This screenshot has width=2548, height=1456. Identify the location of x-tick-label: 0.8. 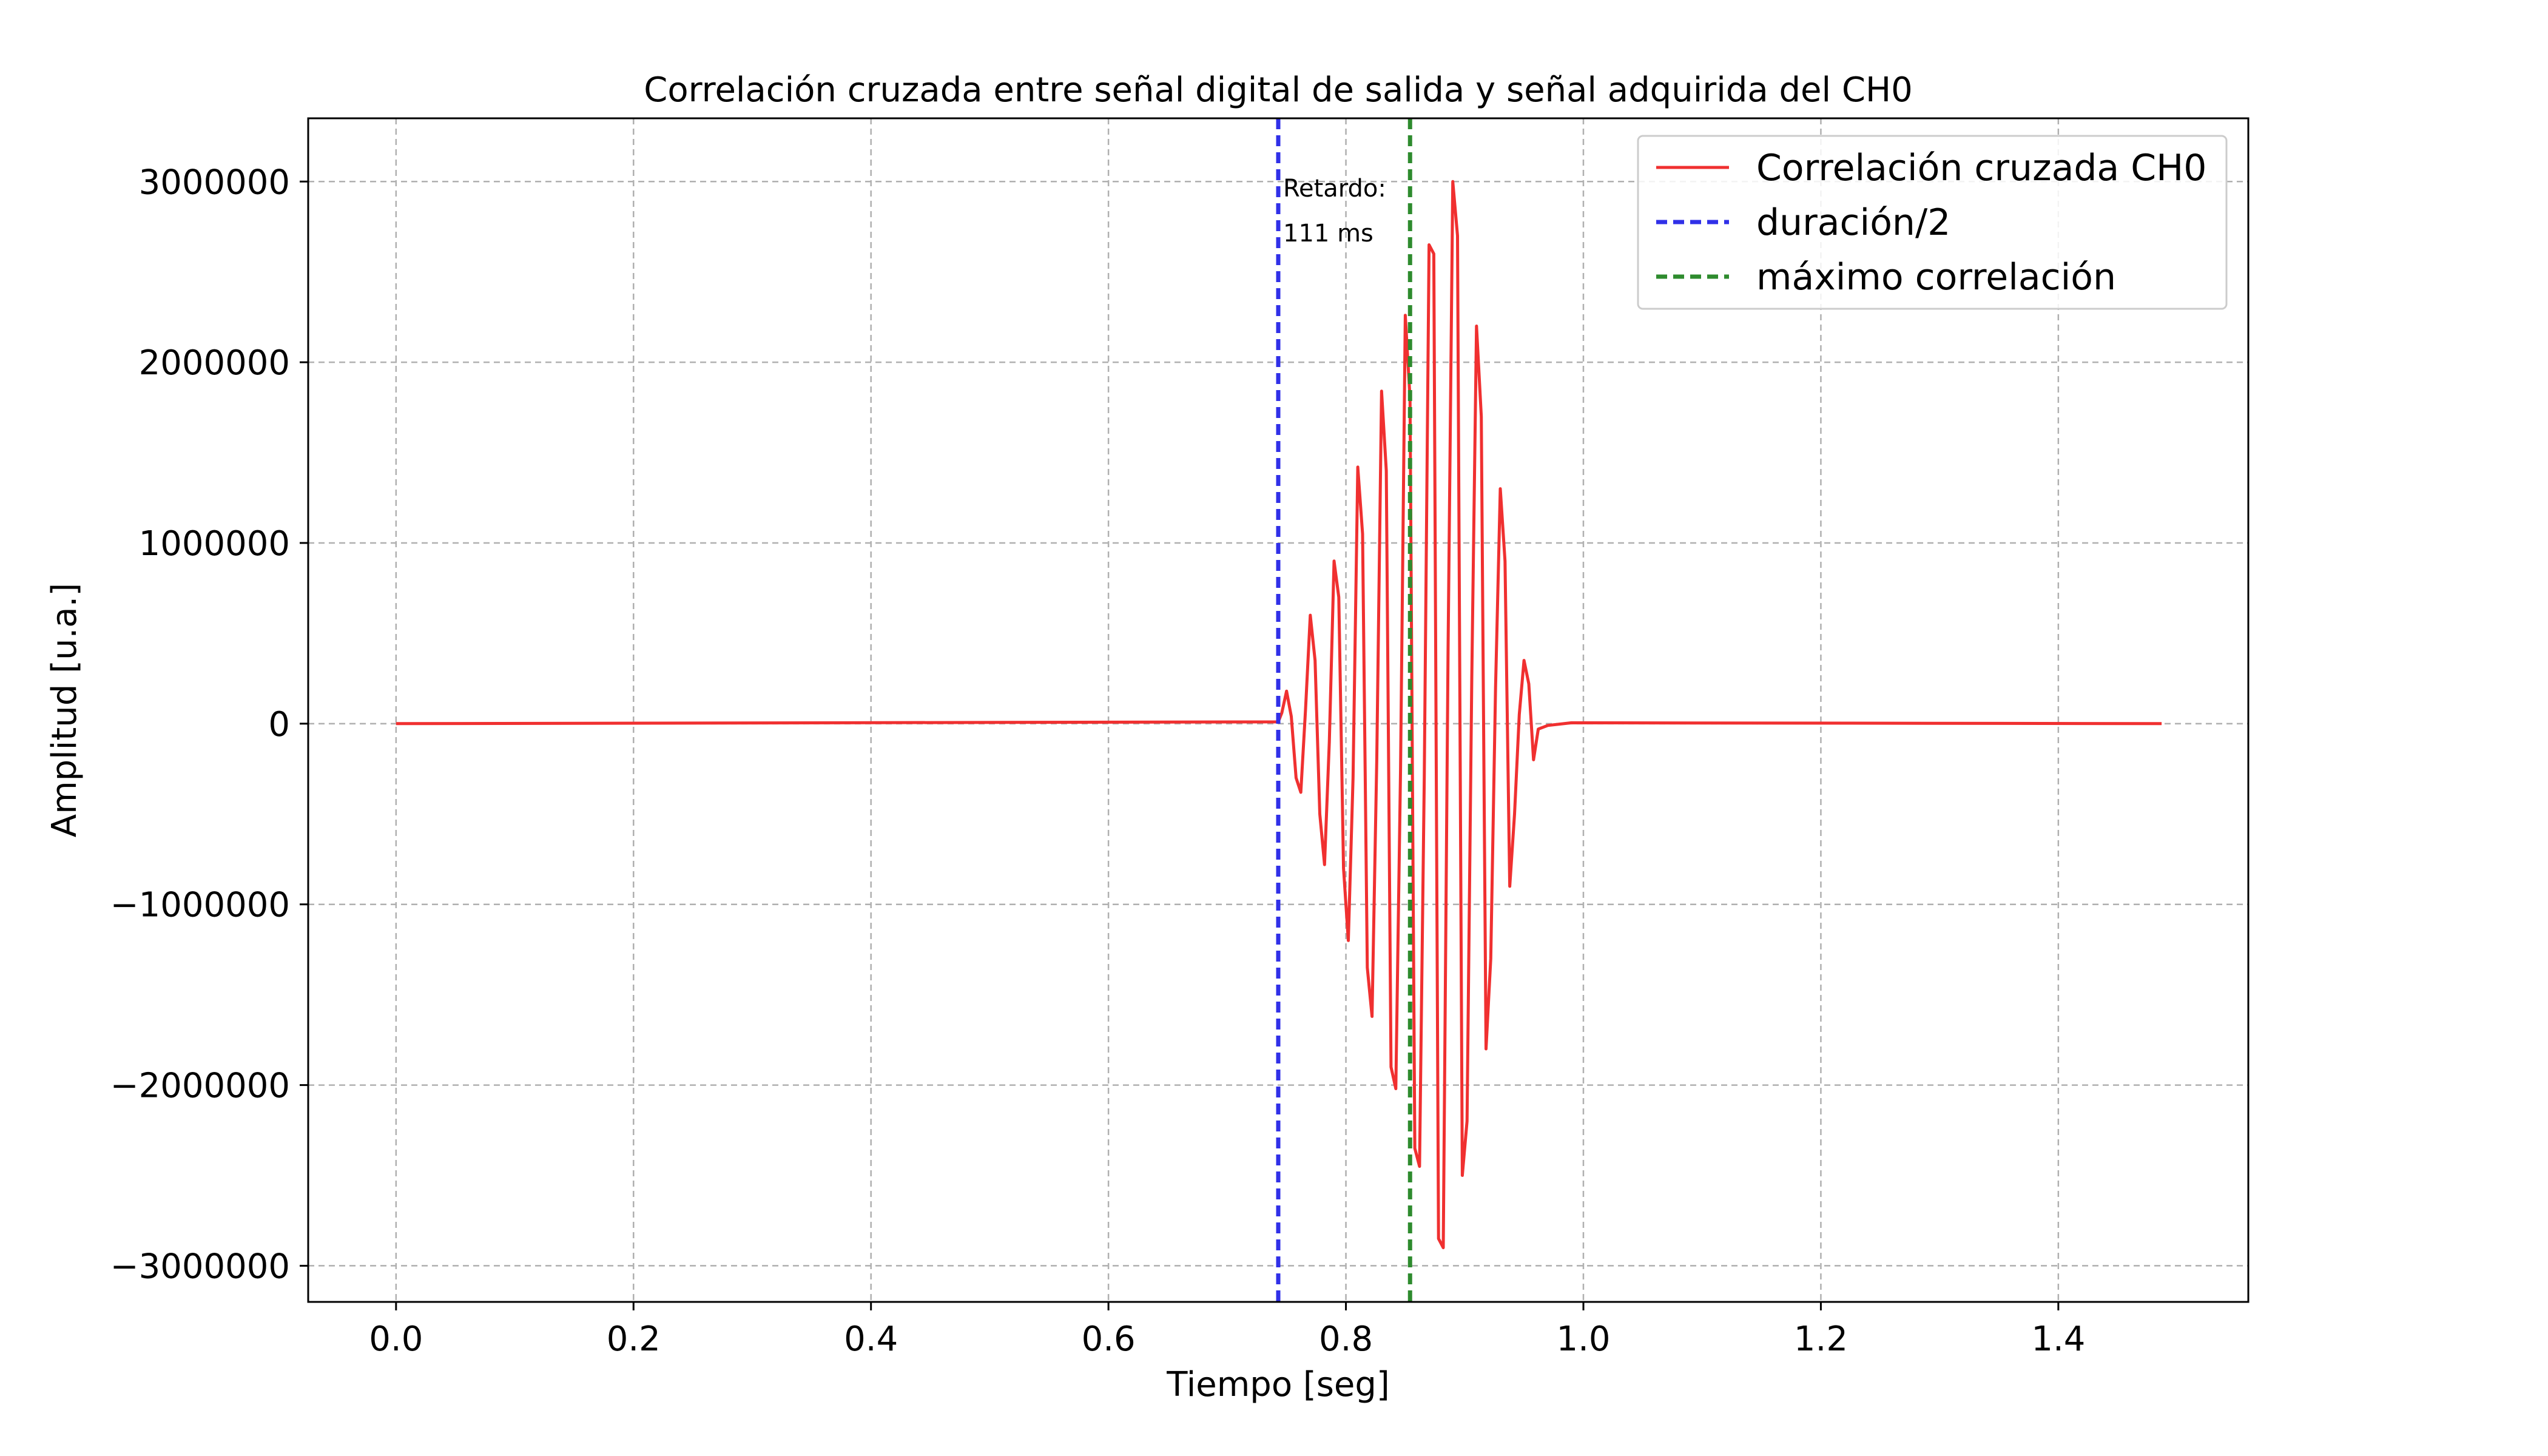
(1346, 1339).